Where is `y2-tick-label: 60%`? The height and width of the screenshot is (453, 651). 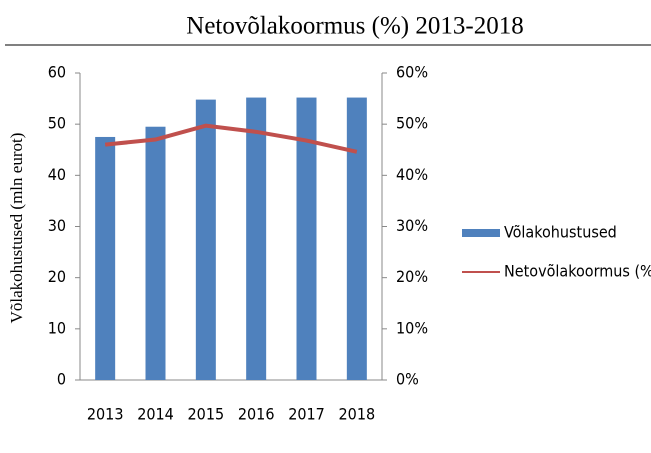
y2-tick-label: 60% is located at coordinates (412, 72).